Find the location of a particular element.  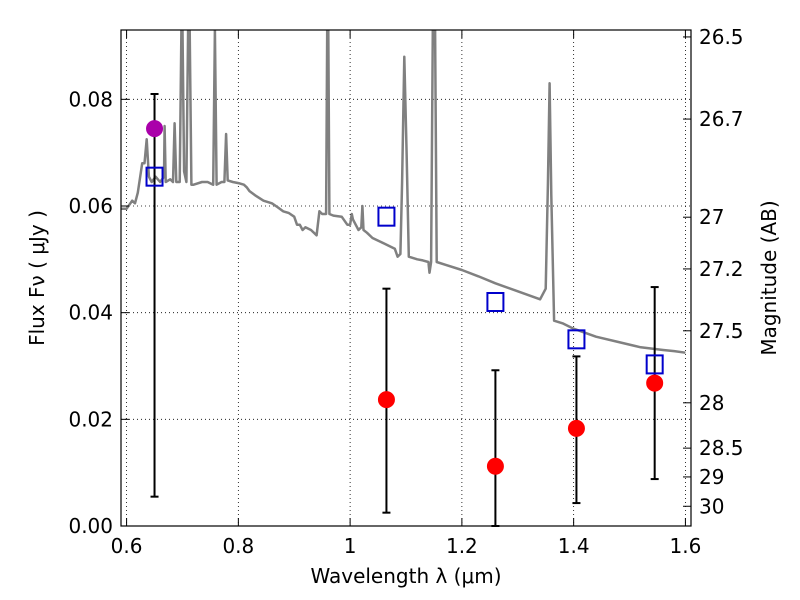

right-tick-label: 28 is located at coordinates (711, 403).